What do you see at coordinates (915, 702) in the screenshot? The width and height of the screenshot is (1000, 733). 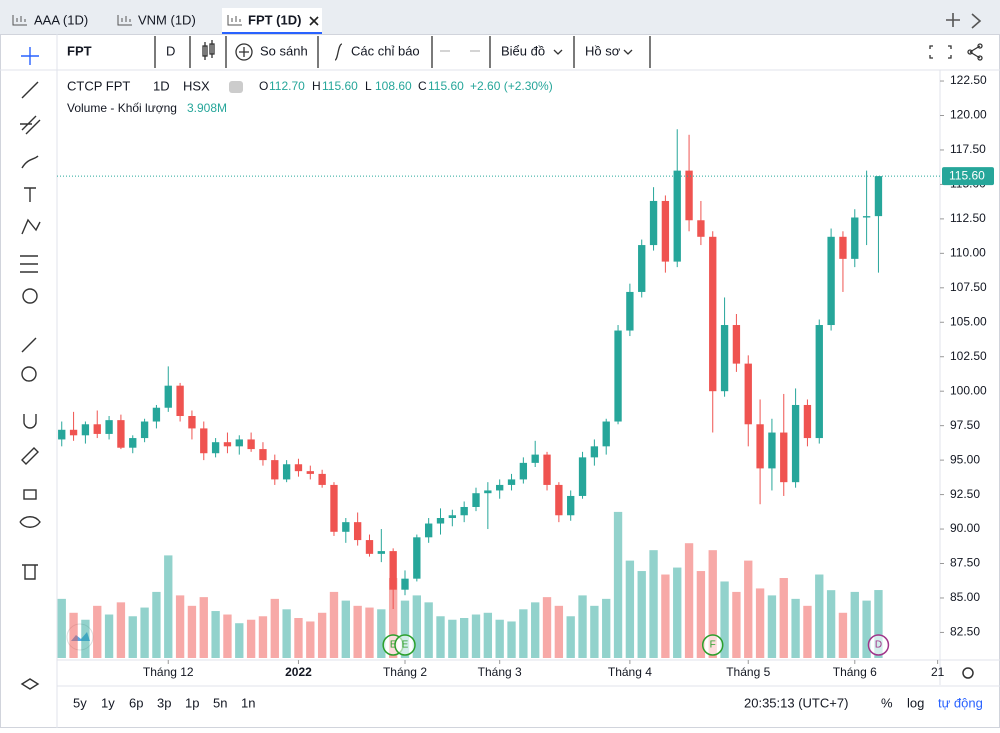 I see `log-button: log` at bounding box center [915, 702].